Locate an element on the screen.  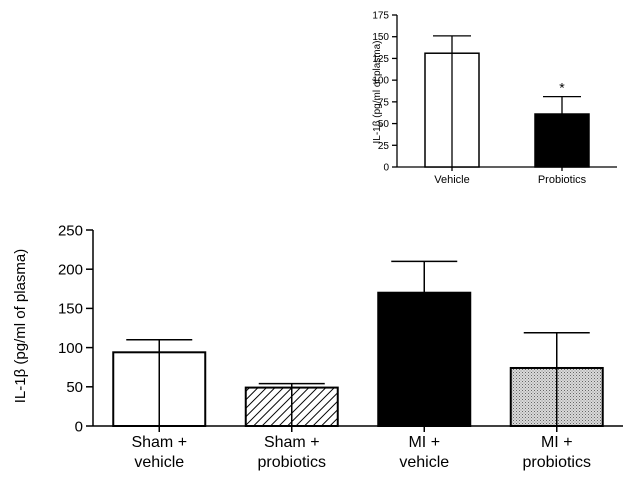
inset-y-tick-label: 0 is located at coordinates (386, 168).